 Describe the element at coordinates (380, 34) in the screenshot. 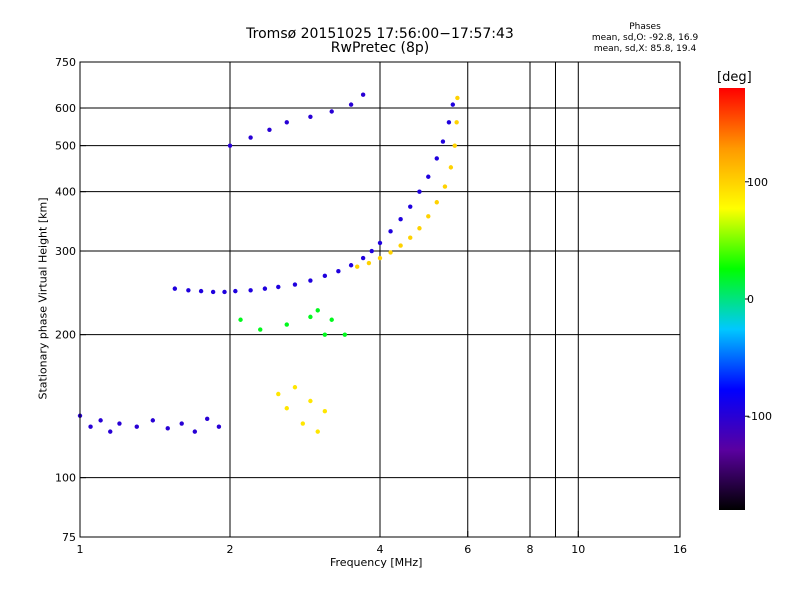

I see `chart-title: Tromsø 20151025 17:56:00−17:57:43` at that location.